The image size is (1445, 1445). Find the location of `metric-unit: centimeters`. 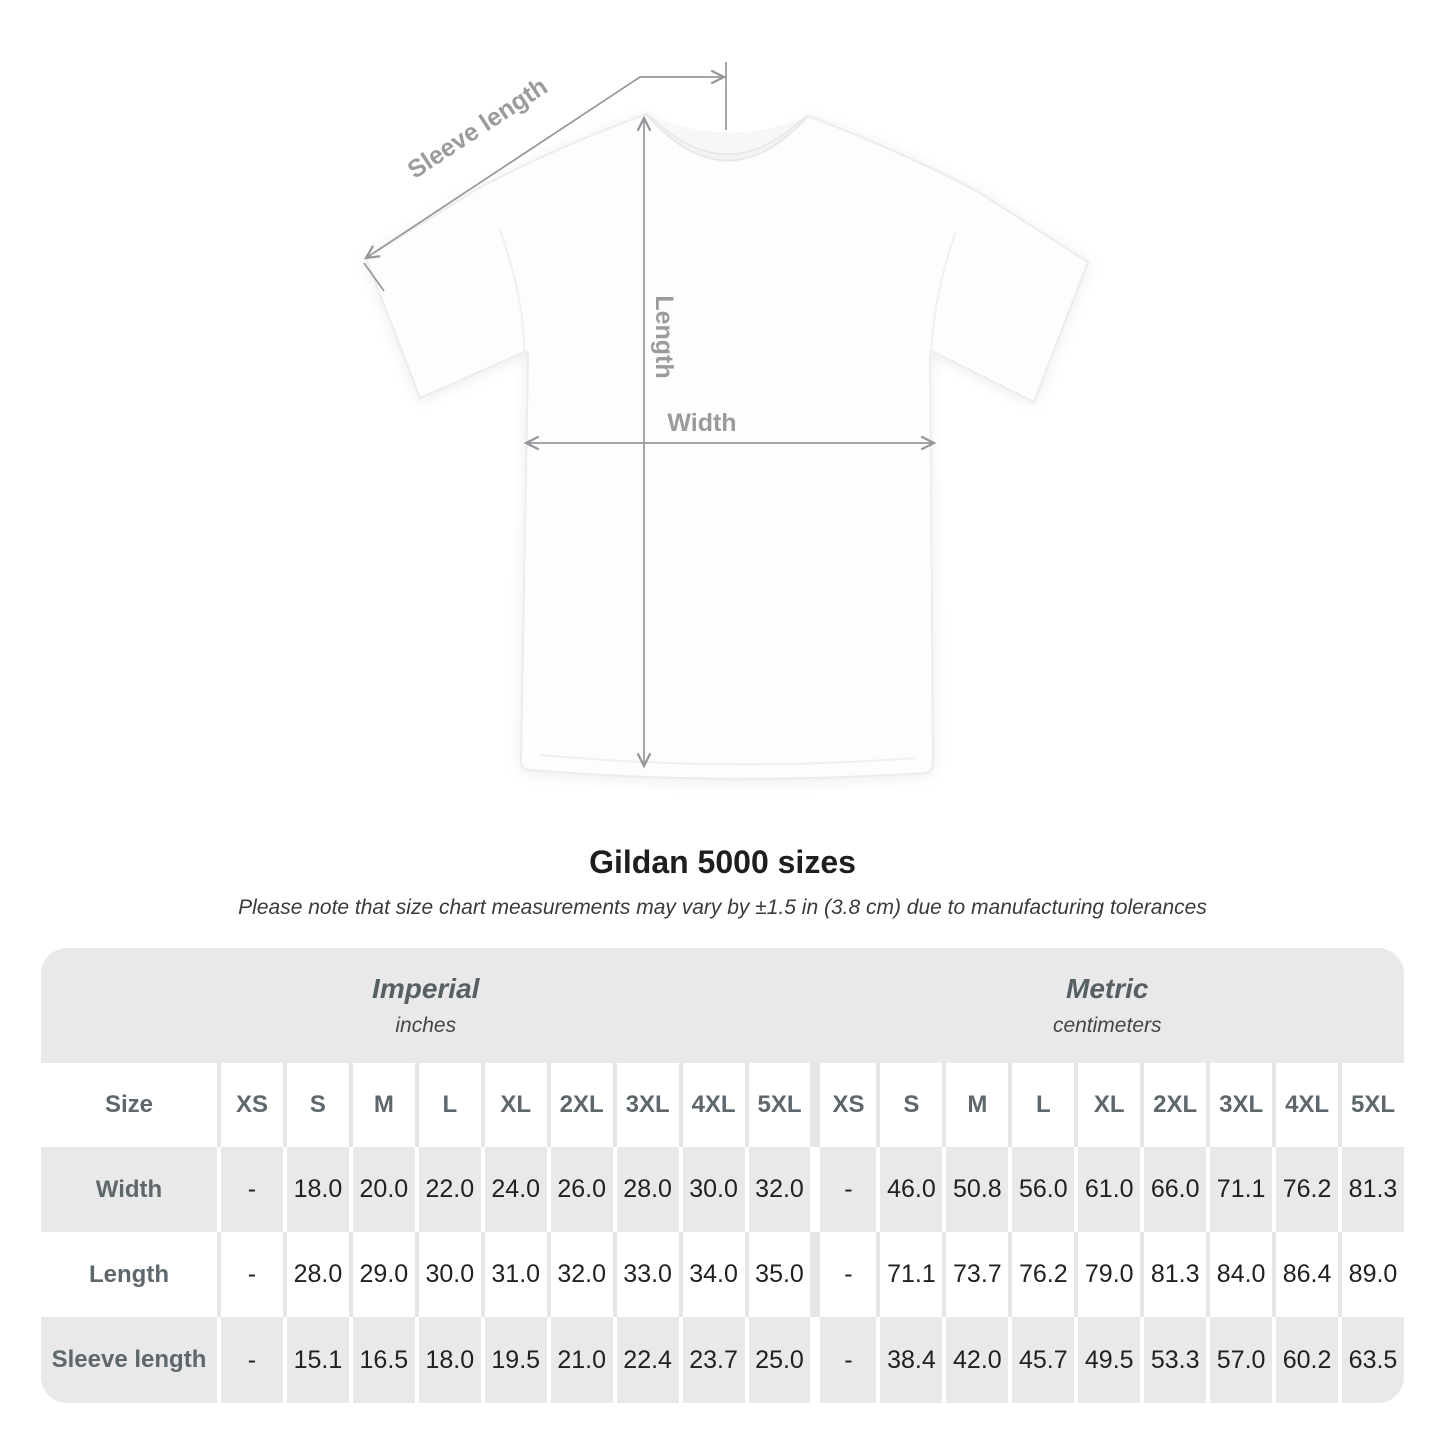

metric-unit: centimeters is located at coordinates (1107, 1025).